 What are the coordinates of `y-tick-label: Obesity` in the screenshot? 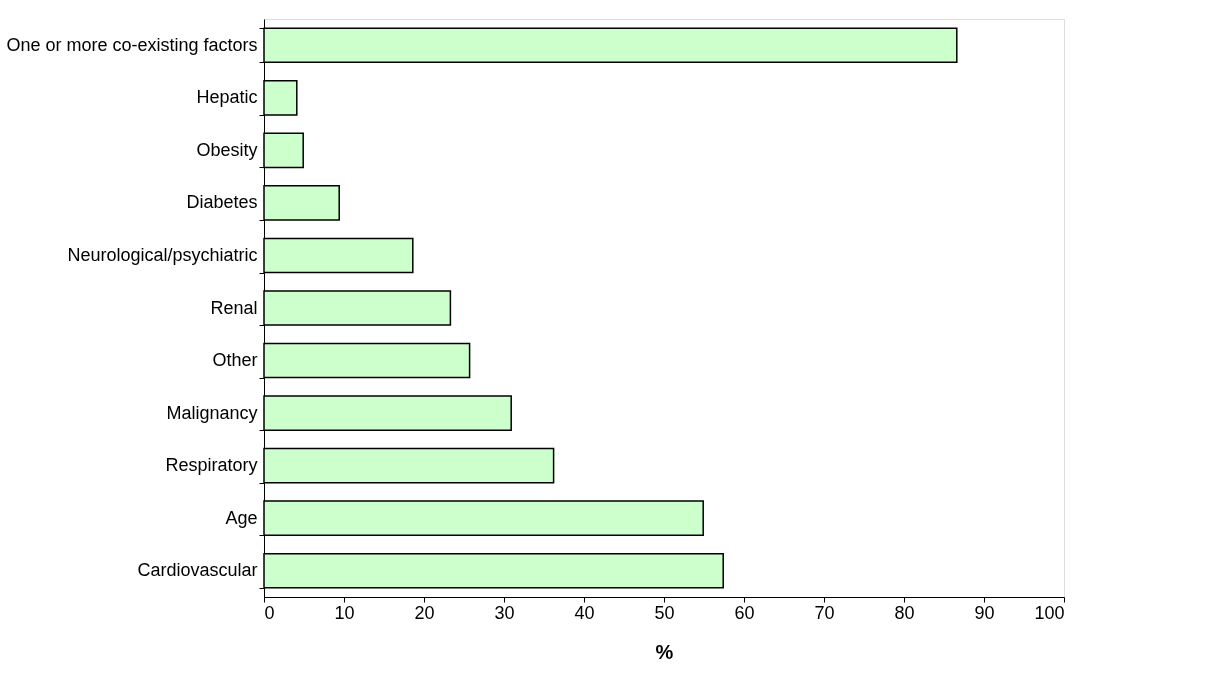 It's located at (227, 149).